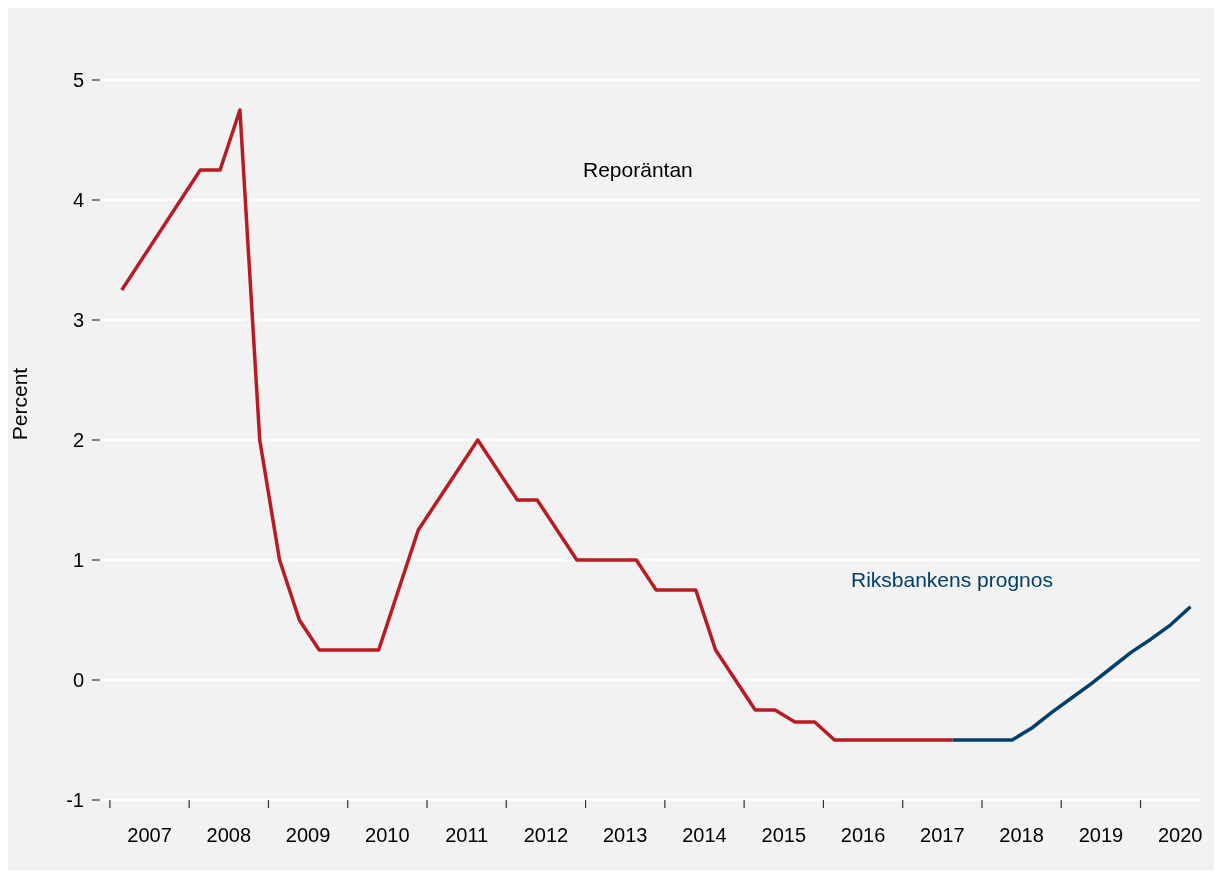 The height and width of the screenshot is (874, 1222). I want to click on y-tick-label: 5, so click(78, 80).